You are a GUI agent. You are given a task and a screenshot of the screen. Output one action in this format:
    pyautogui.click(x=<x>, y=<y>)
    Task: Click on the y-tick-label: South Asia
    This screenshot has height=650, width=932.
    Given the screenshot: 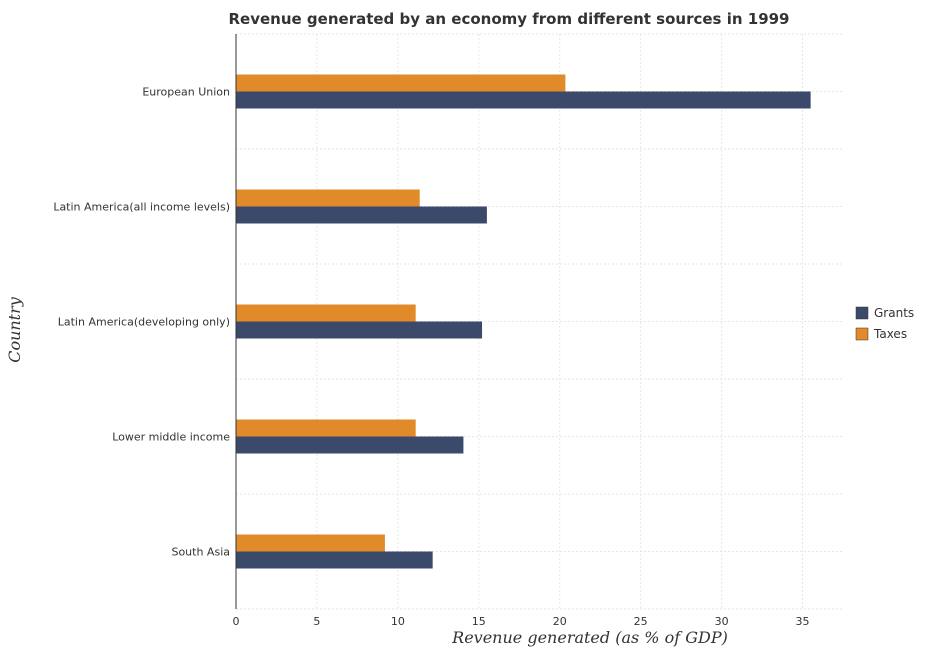 What is the action you would take?
    pyautogui.click(x=200, y=552)
    